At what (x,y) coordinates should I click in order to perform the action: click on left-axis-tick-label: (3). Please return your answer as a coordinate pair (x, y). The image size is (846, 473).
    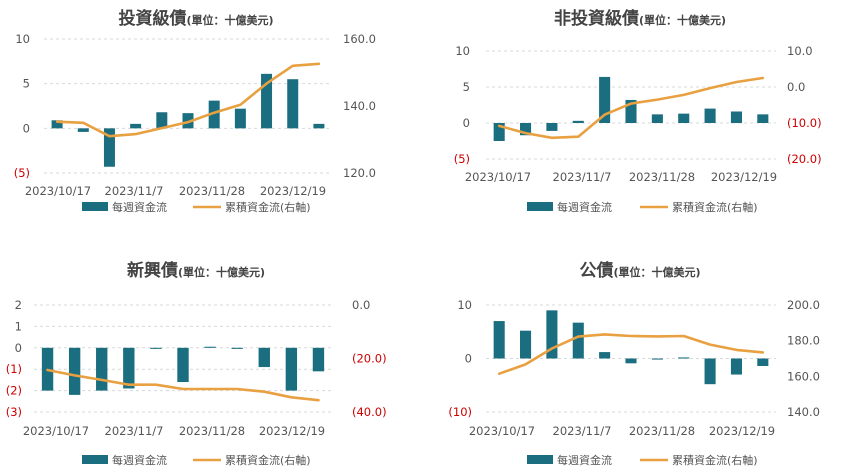
    Looking at the image, I should click on (14, 412).